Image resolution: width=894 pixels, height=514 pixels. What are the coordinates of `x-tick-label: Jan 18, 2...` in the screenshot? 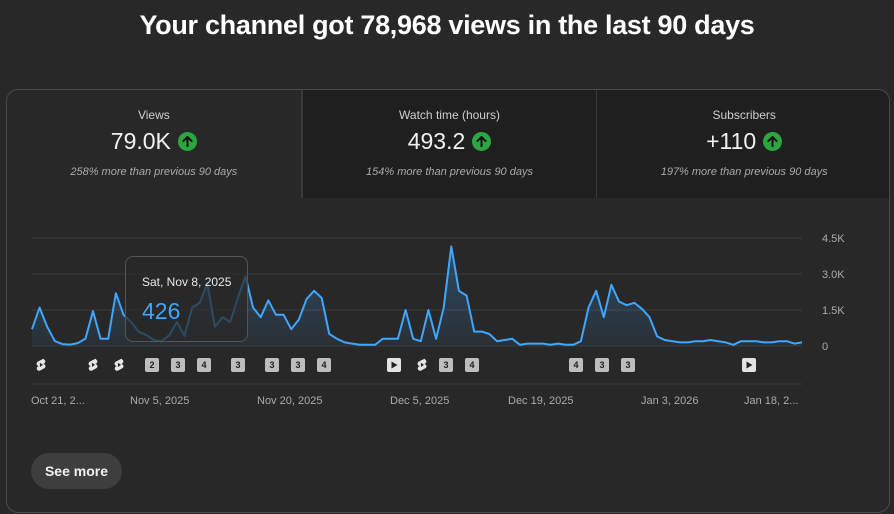 It's located at (771, 401).